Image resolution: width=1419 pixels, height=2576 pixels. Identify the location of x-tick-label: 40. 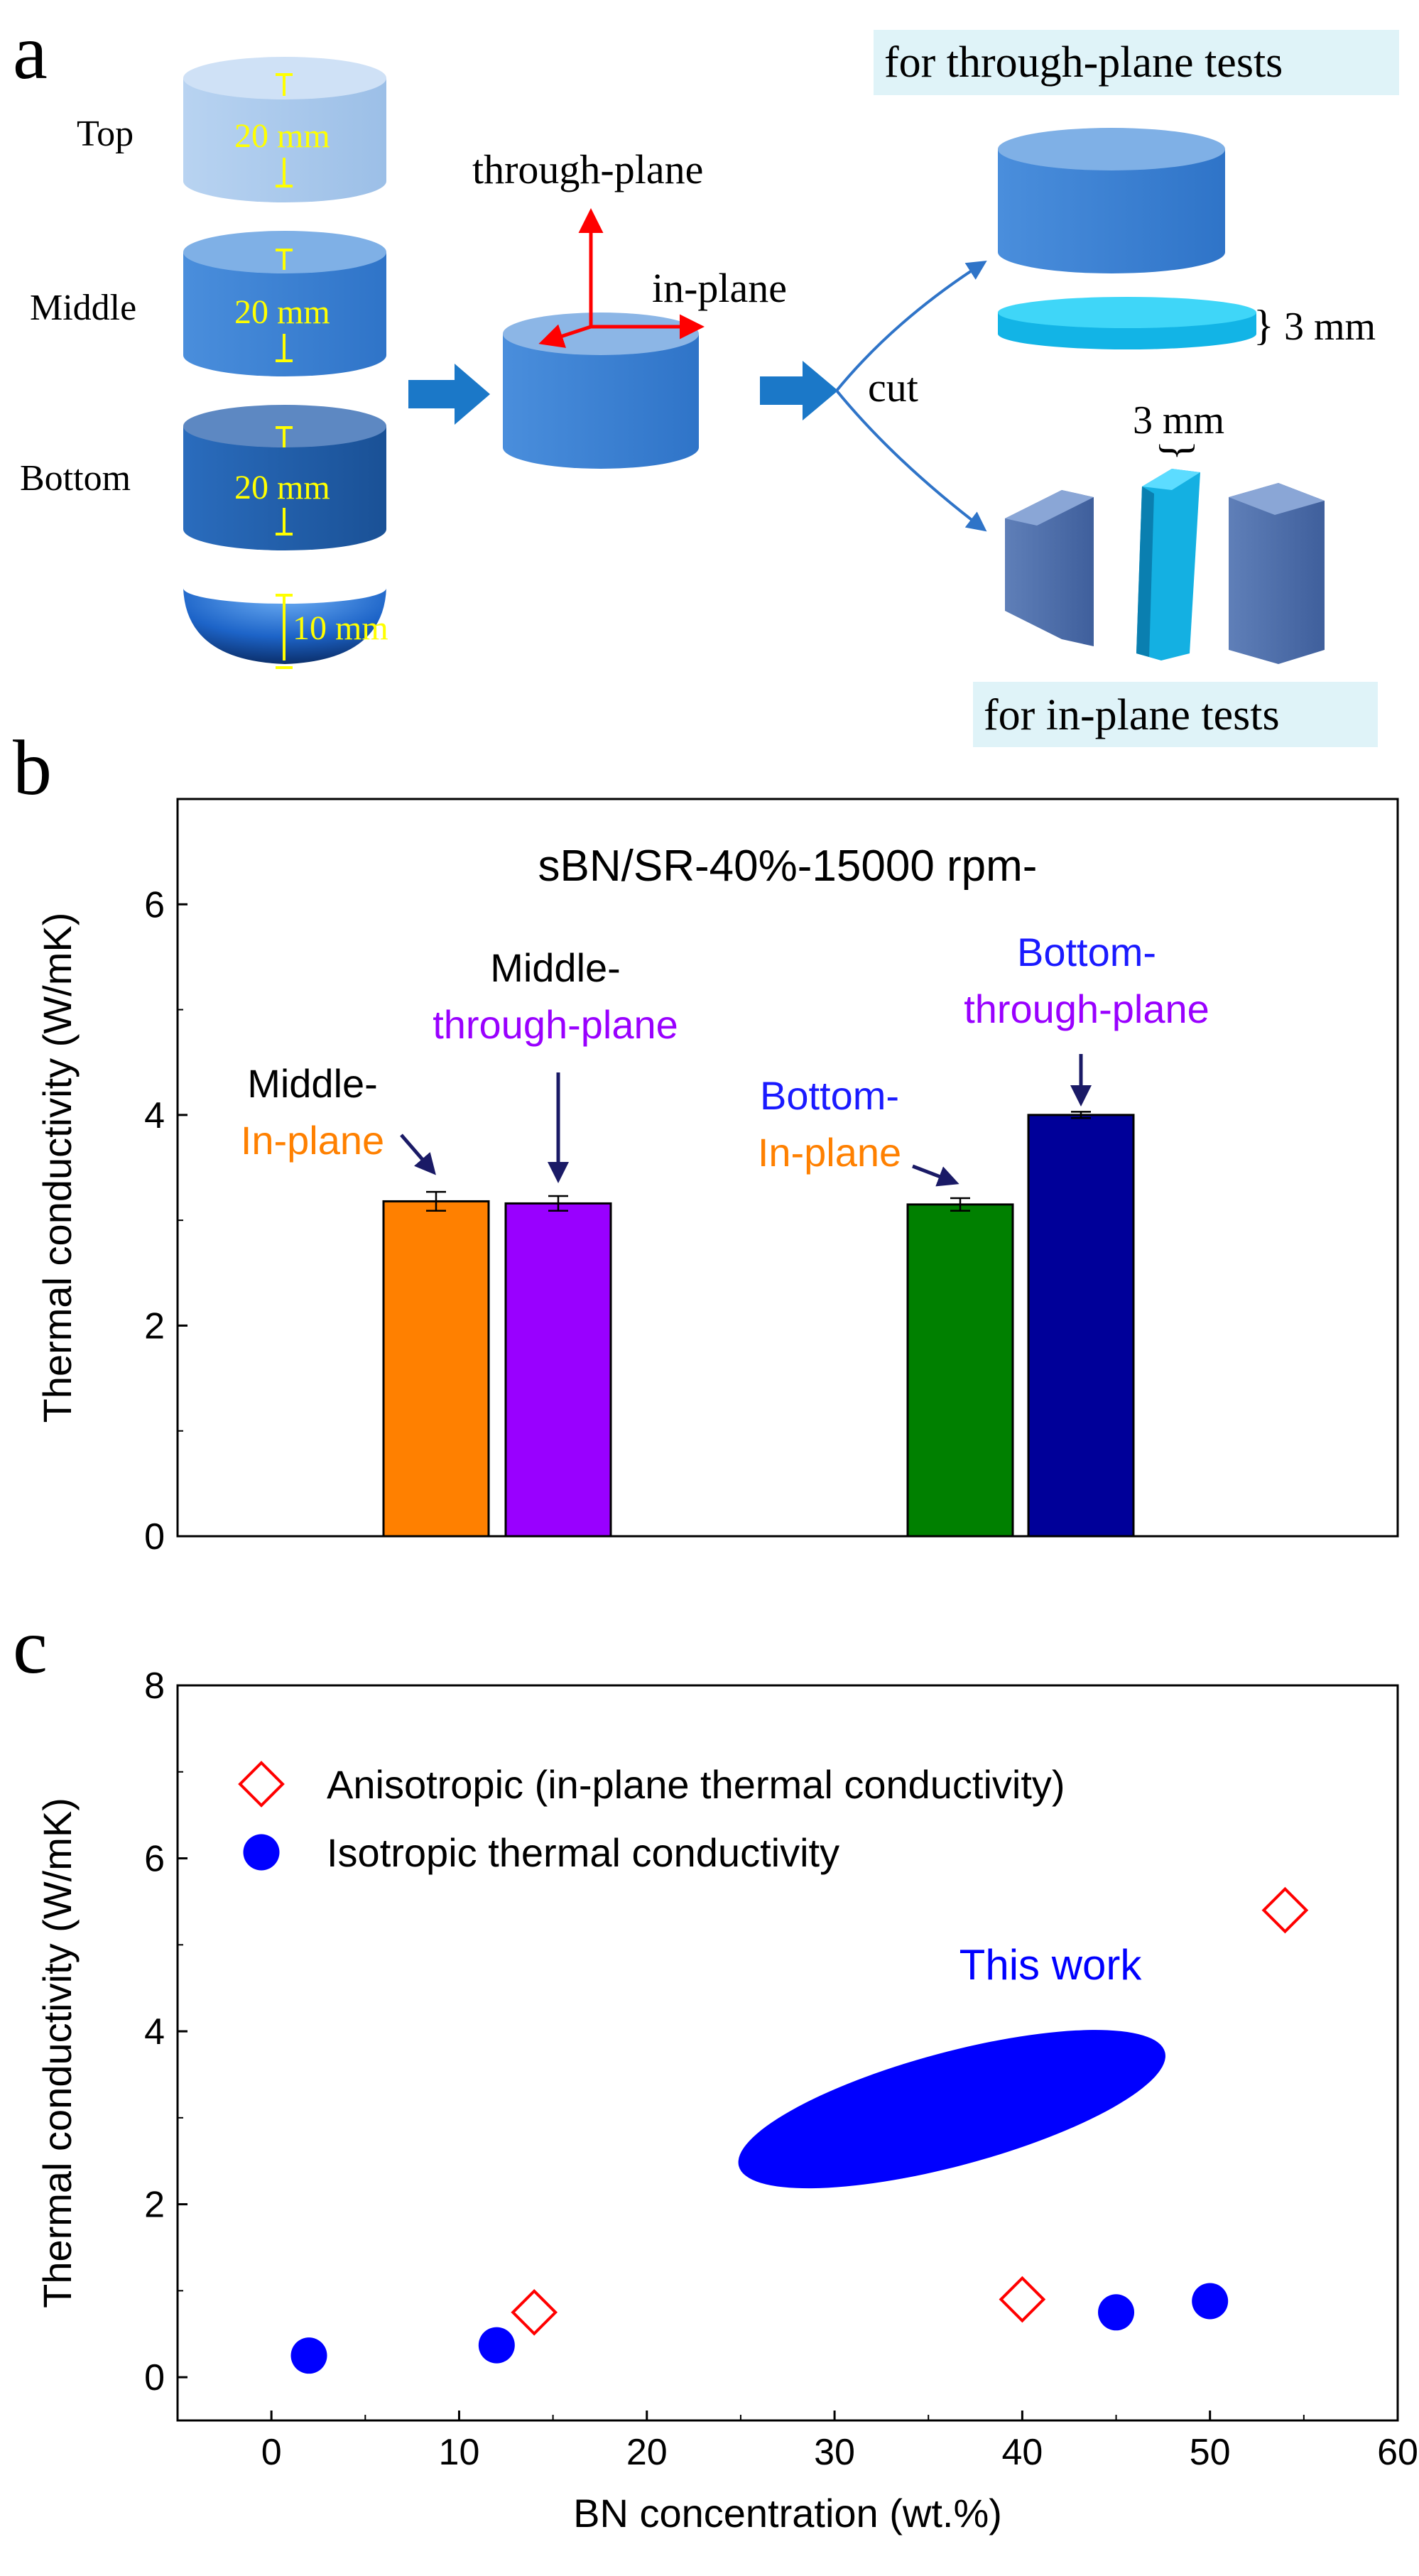
(1022, 2452).